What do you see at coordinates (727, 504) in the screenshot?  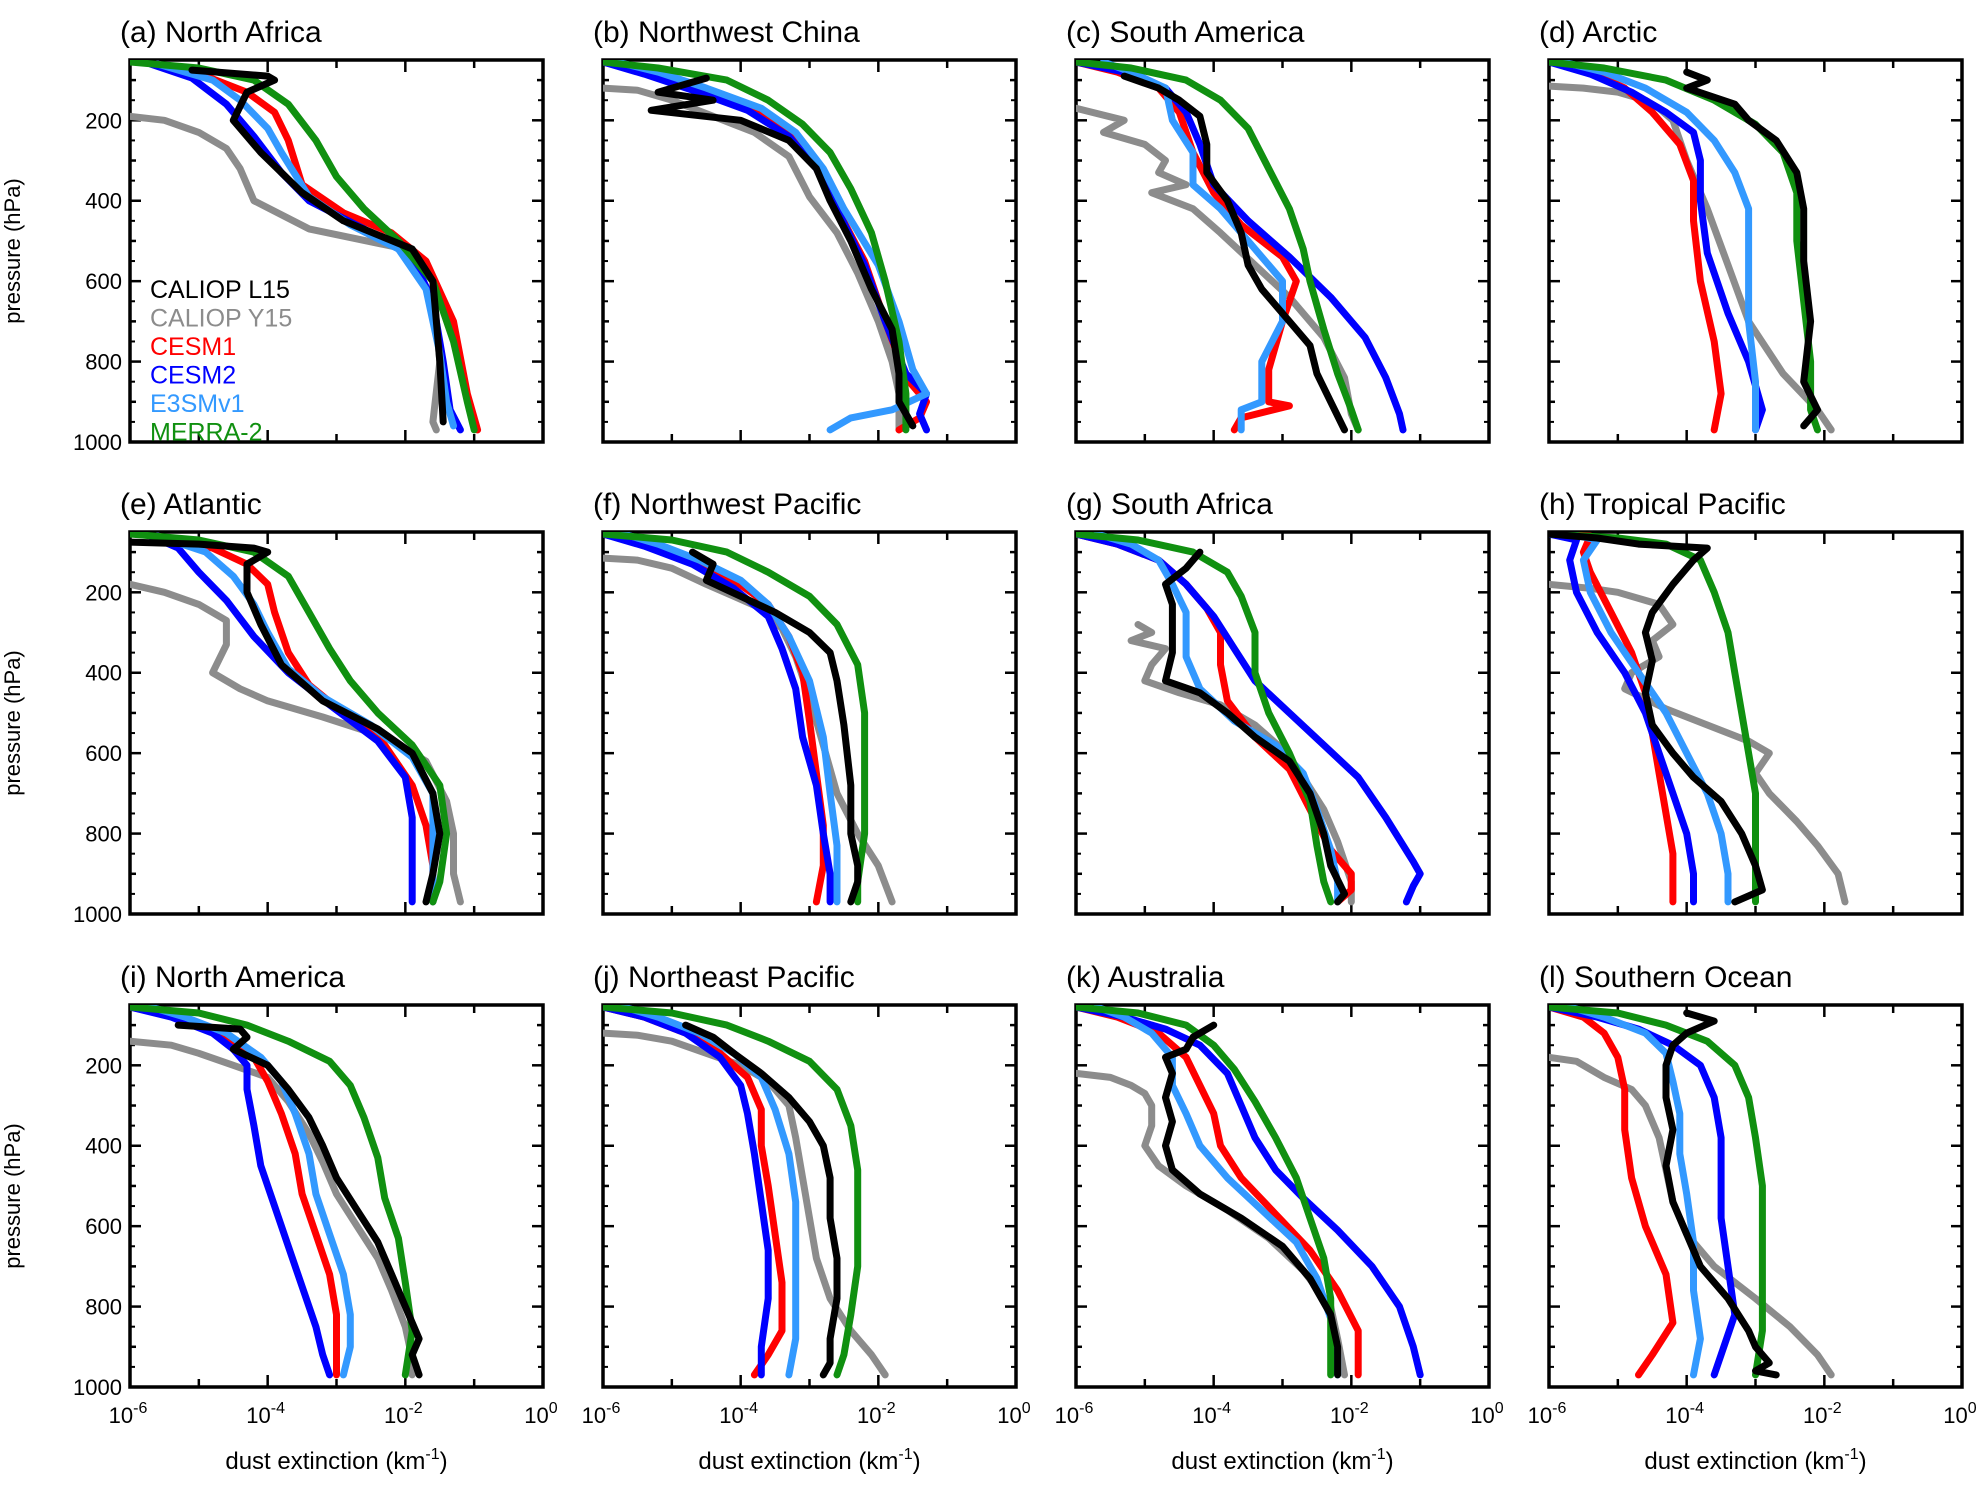 I see `panel-title: (f) Northwest Pacific` at bounding box center [727, 504].